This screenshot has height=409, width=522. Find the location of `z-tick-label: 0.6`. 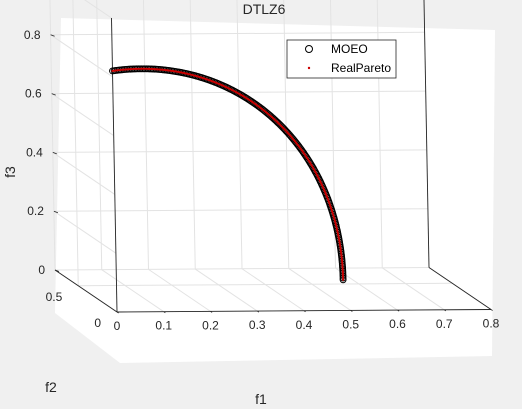

z-tick-label: 0.6 is located at coordinates (33, 94).